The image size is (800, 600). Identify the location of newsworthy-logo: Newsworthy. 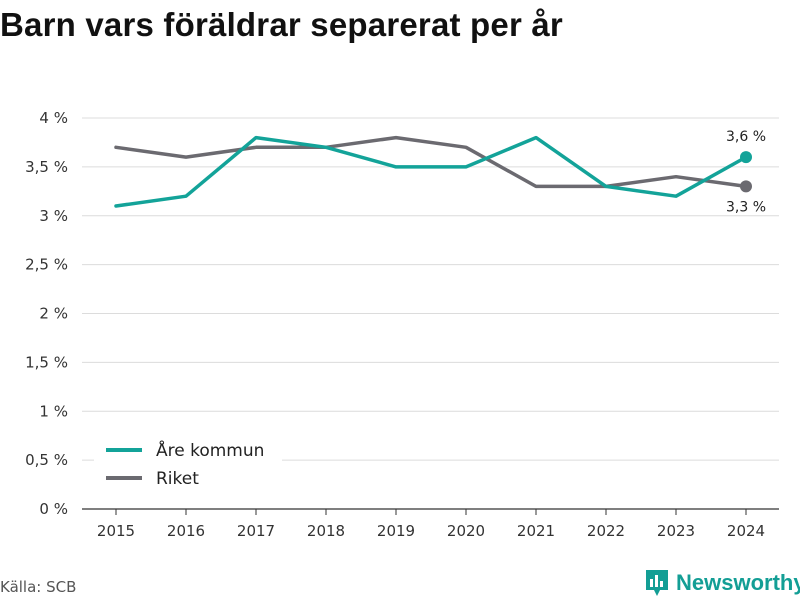
(722, 583).